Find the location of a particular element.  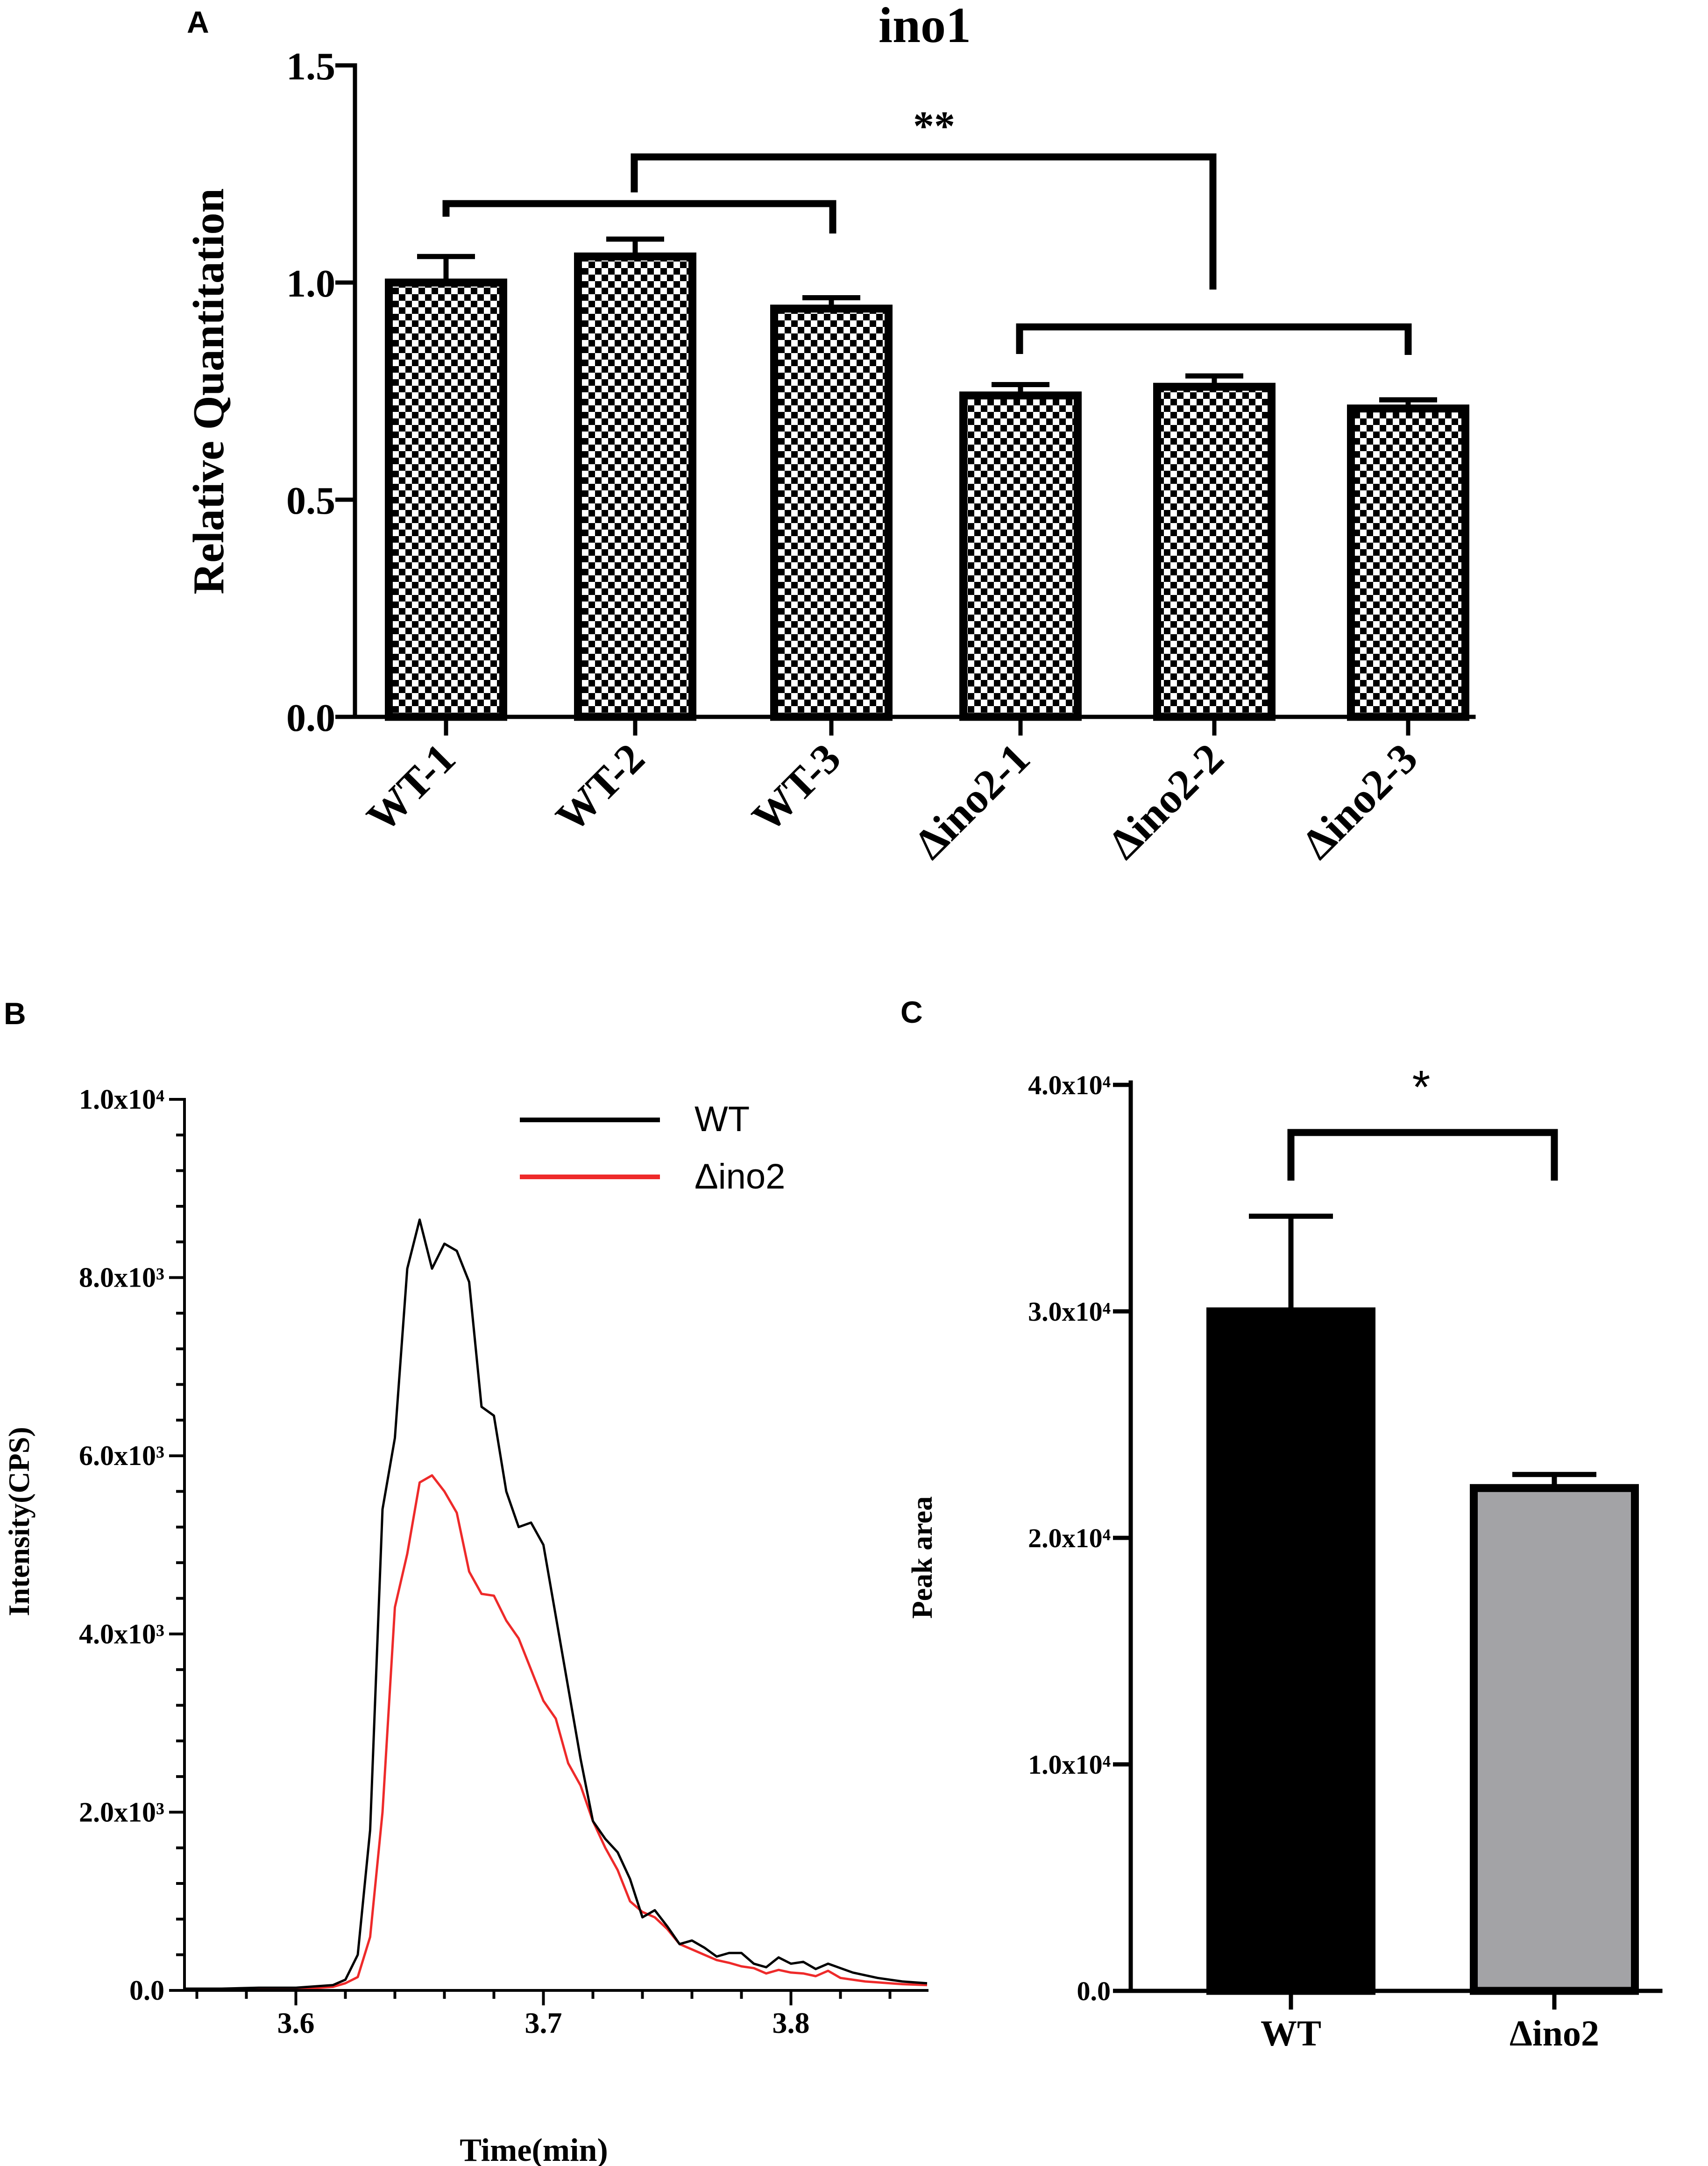

panel-b-x-ticks: 3.6 3.7 3.8 is located at coordinates (544, 2015).